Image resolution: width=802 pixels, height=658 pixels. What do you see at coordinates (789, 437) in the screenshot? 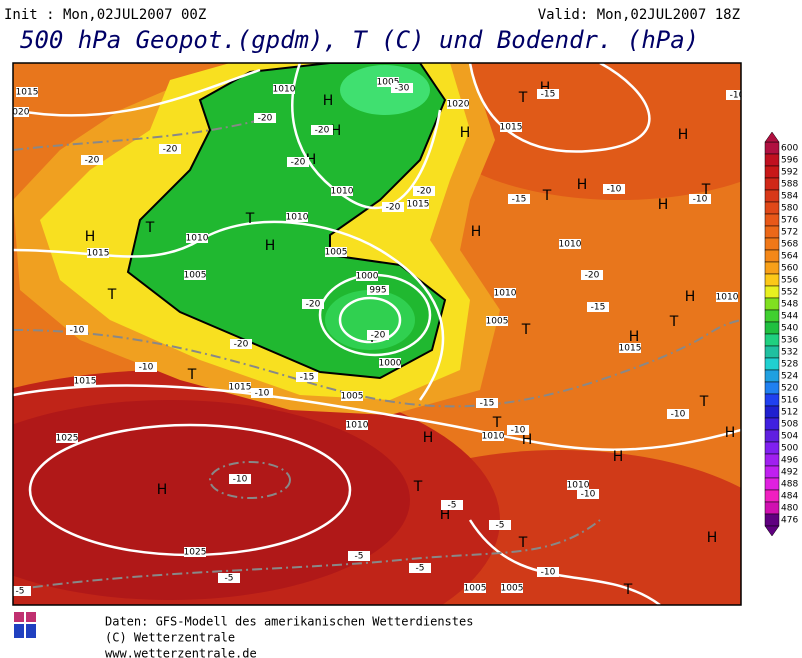
I see `legend-label: 504` at bounding box center [789, 437].